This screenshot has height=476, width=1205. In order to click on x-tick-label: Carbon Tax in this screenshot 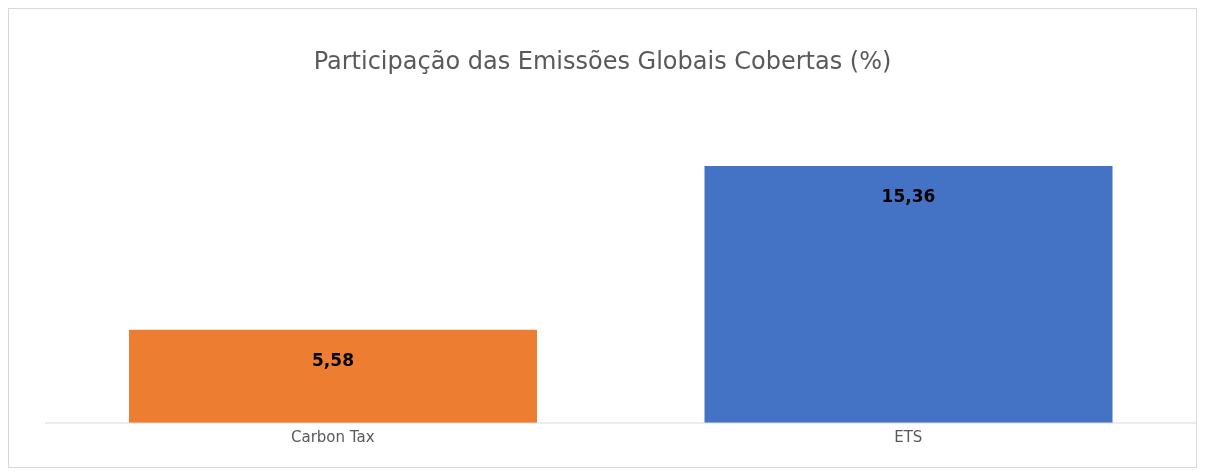, I will do `click(332, 436)`.